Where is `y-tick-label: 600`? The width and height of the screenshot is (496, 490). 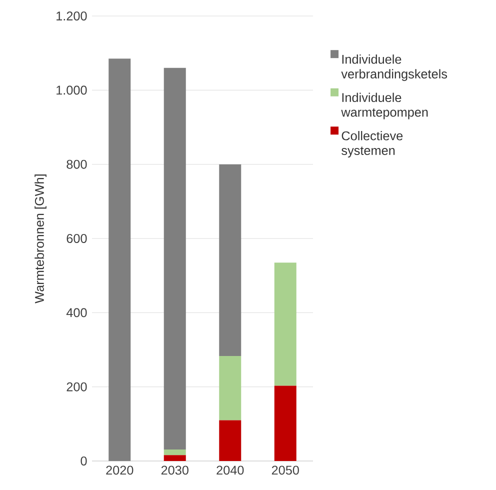
y-tick-label: 600 is located at coordinates (76, 238).